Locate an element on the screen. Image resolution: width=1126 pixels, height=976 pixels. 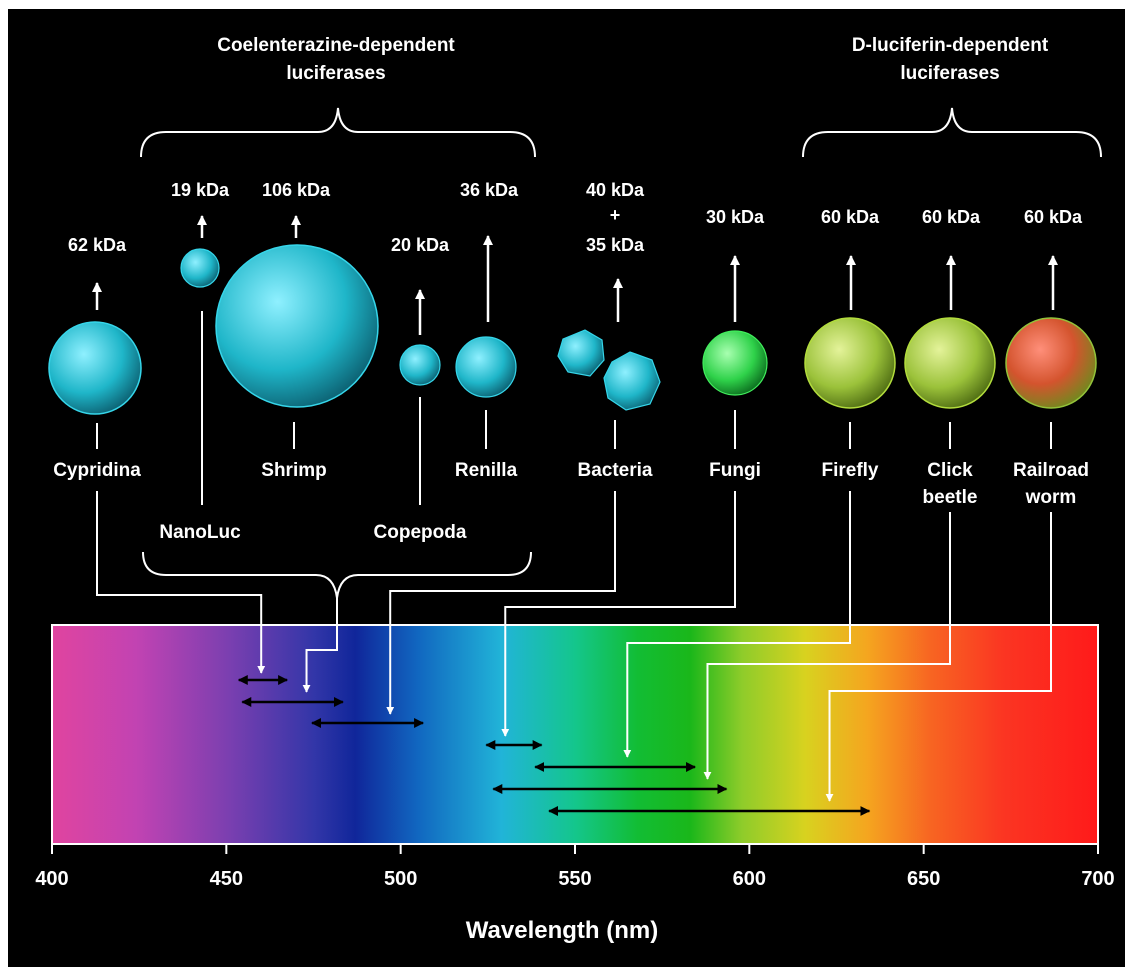
nanoluc-name: NanoLuc is located at coordinates (200, 532).